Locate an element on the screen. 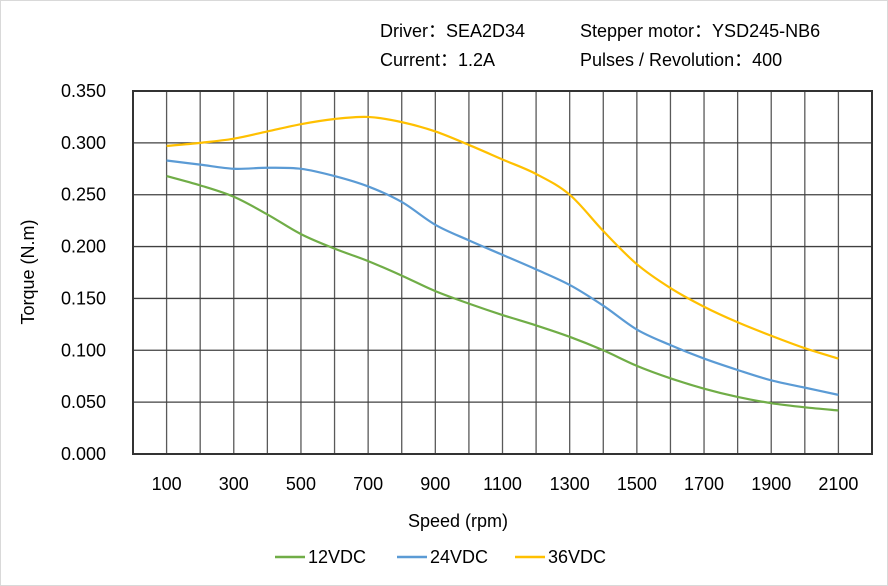  y-tick-label: 0.100 is located at coordinates (83, 350).